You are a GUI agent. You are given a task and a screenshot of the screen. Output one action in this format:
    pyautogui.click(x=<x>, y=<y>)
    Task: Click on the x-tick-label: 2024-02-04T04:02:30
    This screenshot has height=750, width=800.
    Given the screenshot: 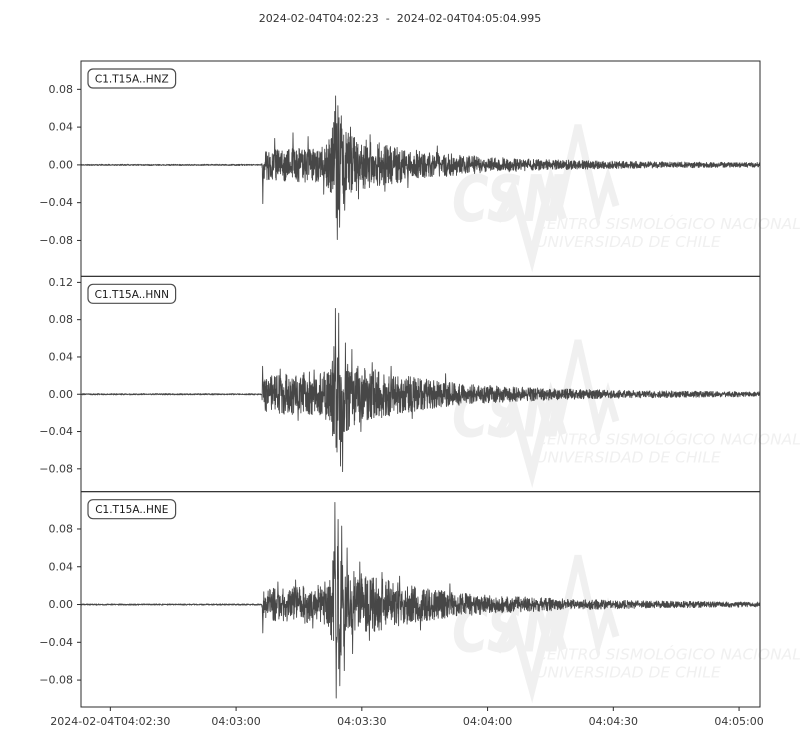 What is the action you would take?
    pyautogui.click(x=110, y=721)
    